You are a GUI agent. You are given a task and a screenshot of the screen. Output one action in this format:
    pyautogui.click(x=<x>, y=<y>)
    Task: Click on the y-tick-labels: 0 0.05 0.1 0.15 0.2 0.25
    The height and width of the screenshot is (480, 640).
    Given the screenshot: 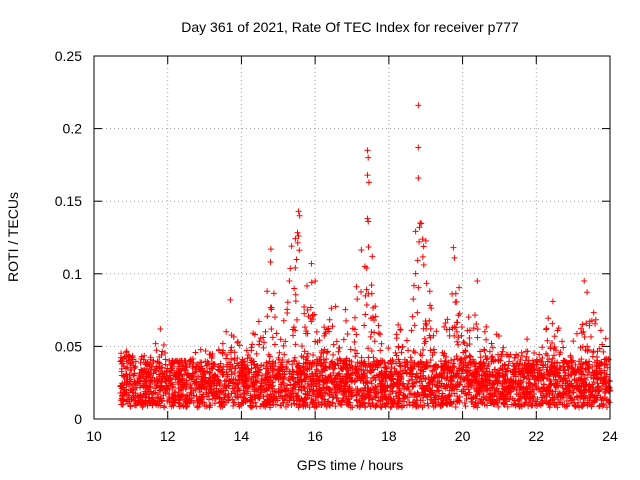 What is the action you would take?
    pyautogui.click(x=68, y=237)
    